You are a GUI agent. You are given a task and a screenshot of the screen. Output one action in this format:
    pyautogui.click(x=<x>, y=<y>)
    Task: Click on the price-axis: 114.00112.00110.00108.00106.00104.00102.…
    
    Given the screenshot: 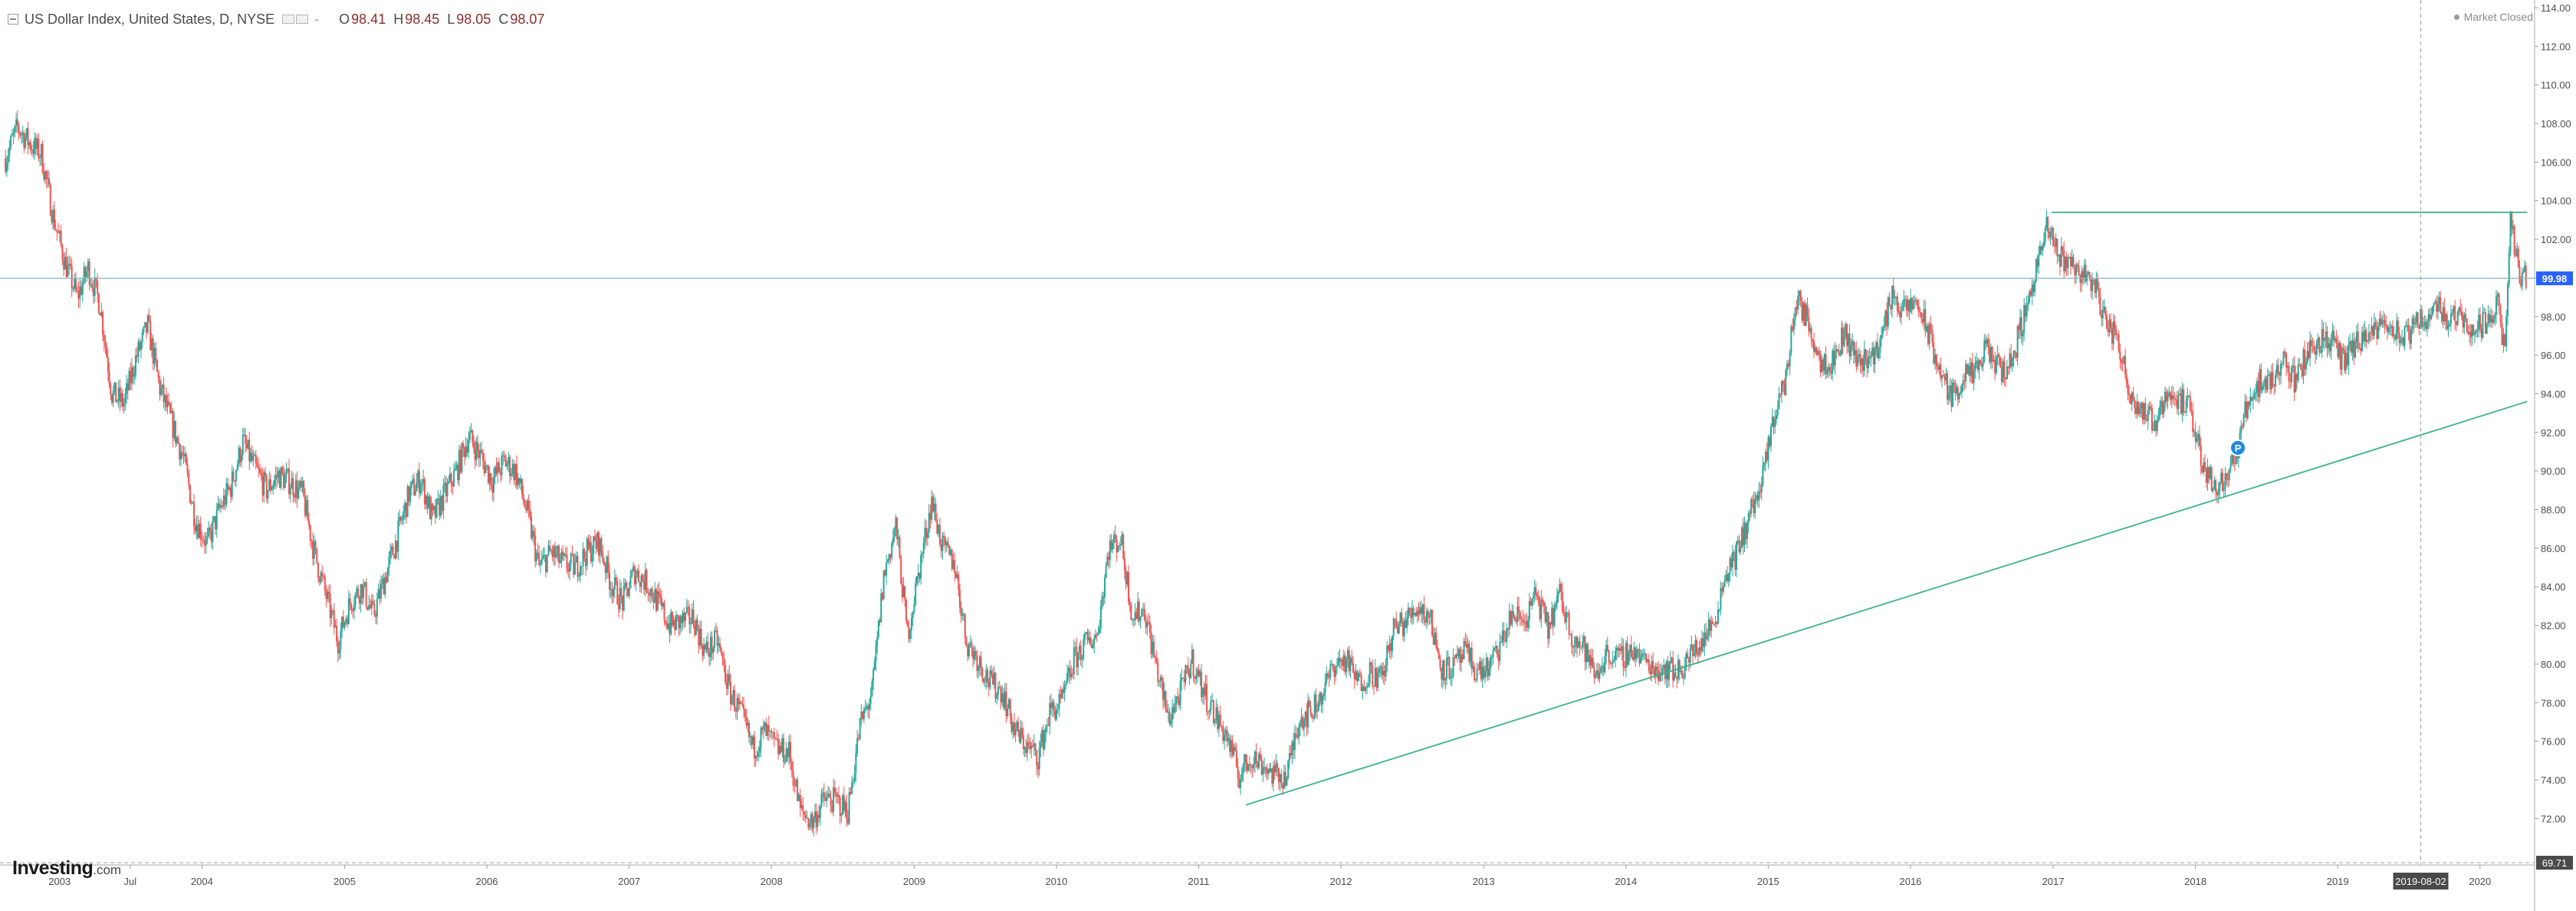 What is the action you would take?
    pyautogui.click(x=2553, y=455)
    